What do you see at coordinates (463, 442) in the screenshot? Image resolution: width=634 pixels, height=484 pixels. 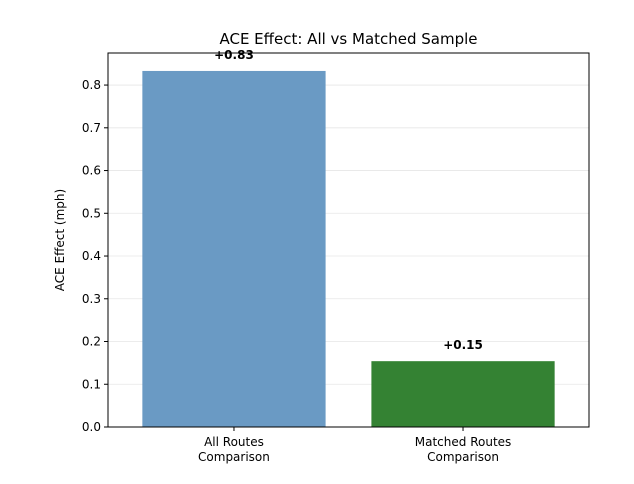 I see `x-tick-label: Matched Routes` at bounding box center [463, 442].